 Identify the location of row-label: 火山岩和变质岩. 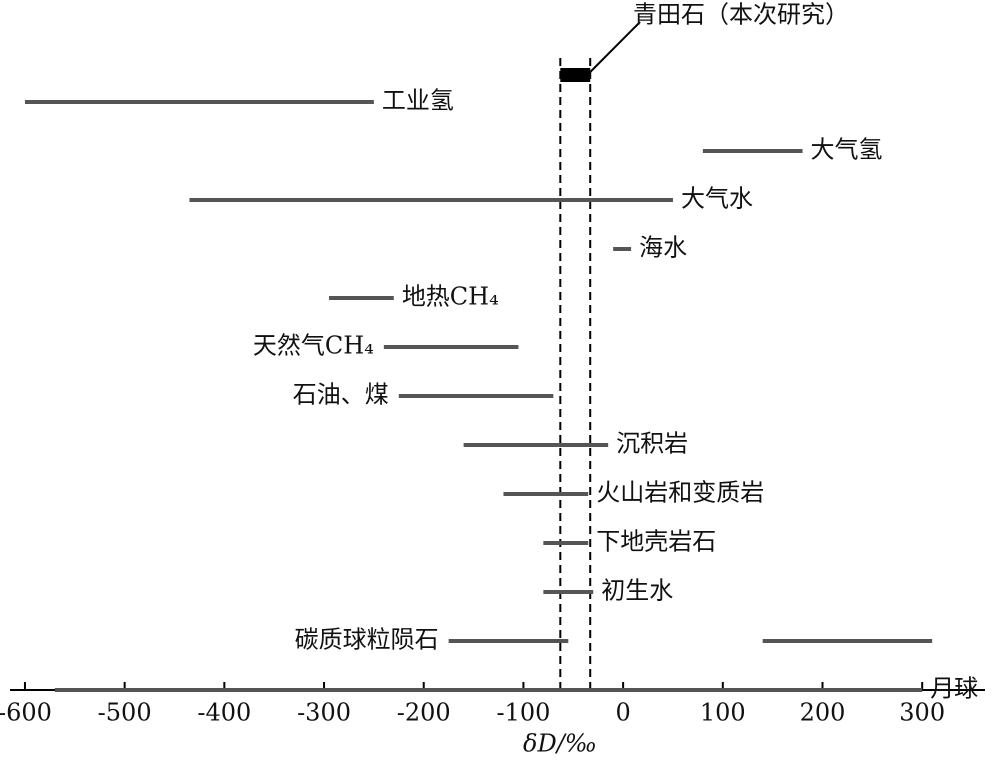
(680, 493).